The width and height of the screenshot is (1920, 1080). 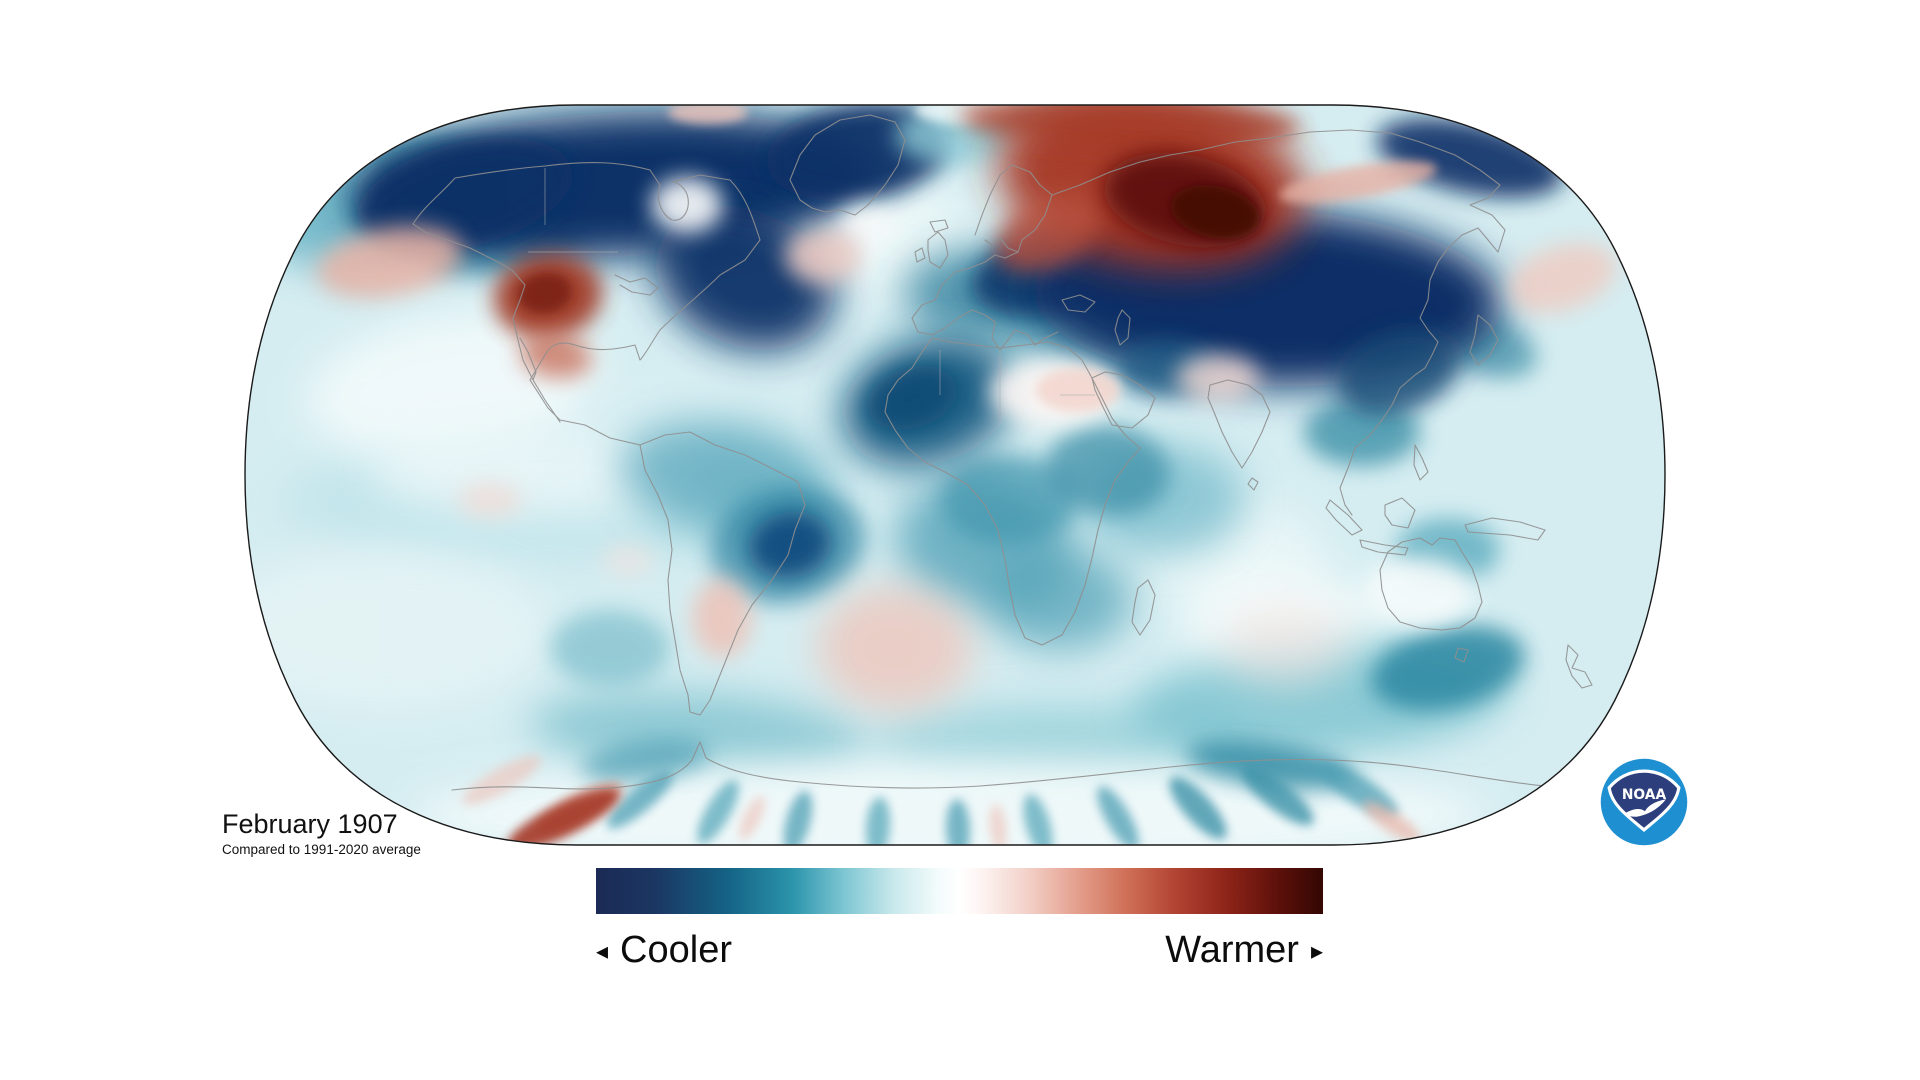 What do you see at coordinates (1143, 607) in the screenshot?
I see `coast-madagascar` at bounding box center [1143, 607].